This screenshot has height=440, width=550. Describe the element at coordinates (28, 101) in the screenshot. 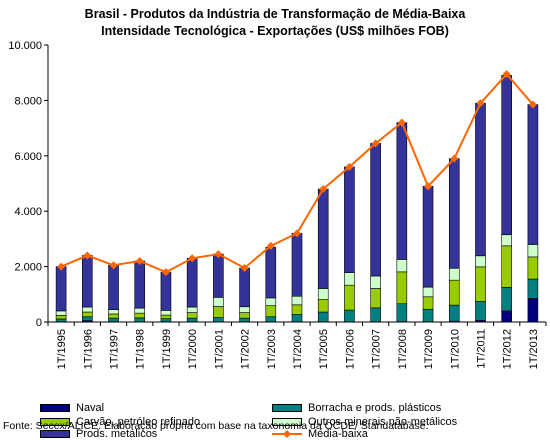

I see `y-tick-label: 8.000` at that location.